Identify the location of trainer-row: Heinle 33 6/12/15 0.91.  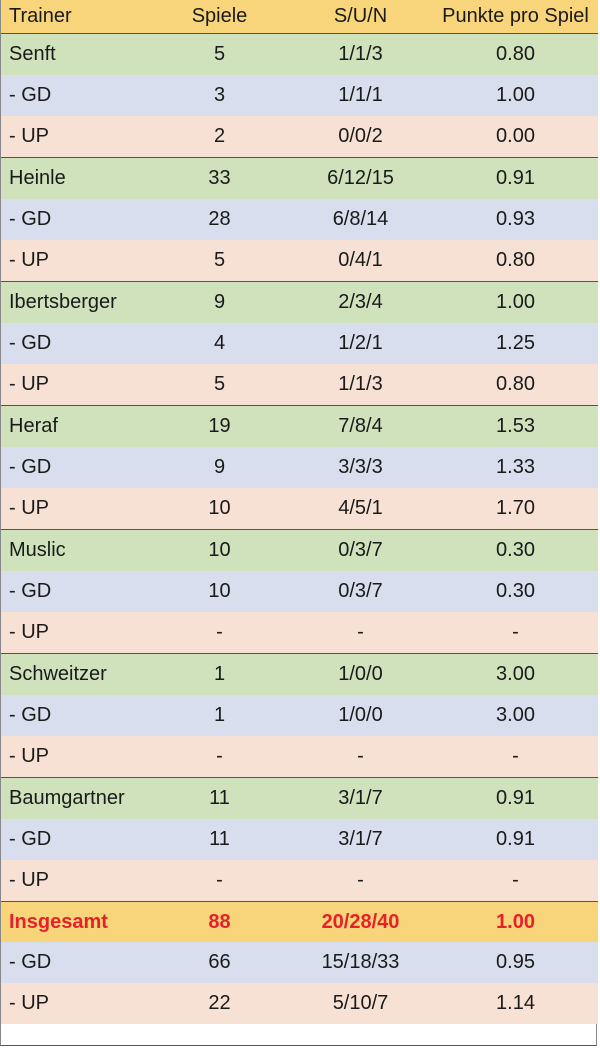
(299, 178).